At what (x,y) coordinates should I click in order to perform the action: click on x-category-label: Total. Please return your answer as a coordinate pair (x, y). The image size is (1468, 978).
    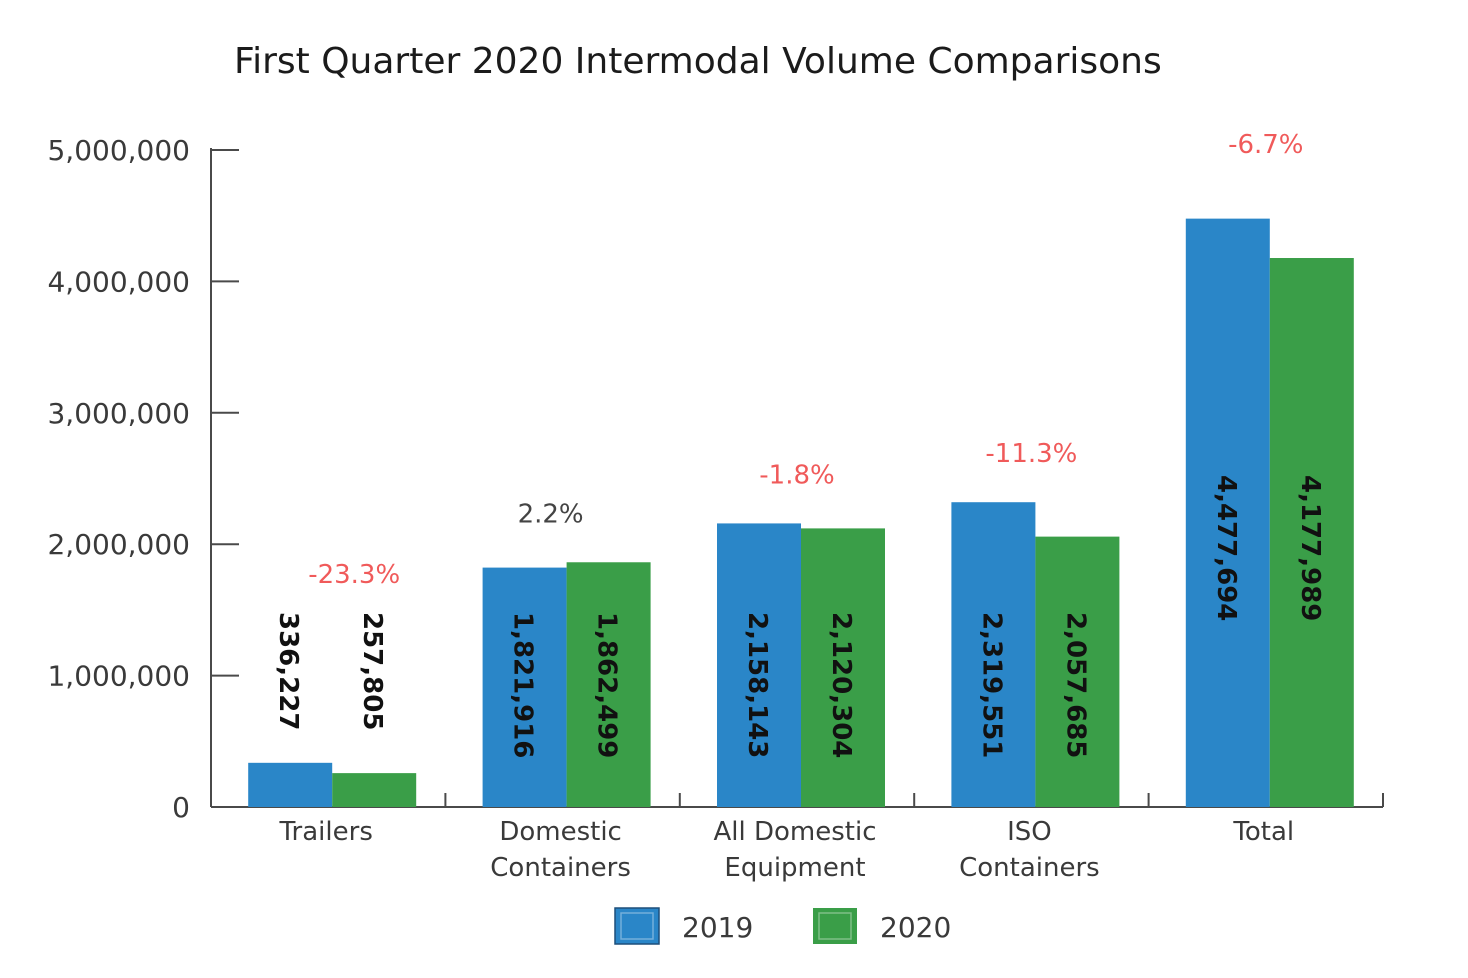
    Looking at the image, I should click on (1263, 832).